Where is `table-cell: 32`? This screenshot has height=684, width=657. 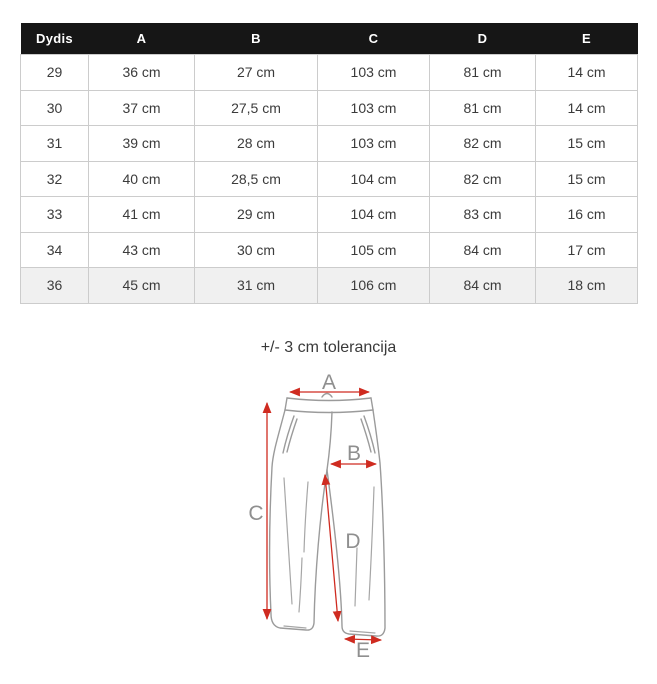
table-cell: 32 is located at coordinates (54, 178).